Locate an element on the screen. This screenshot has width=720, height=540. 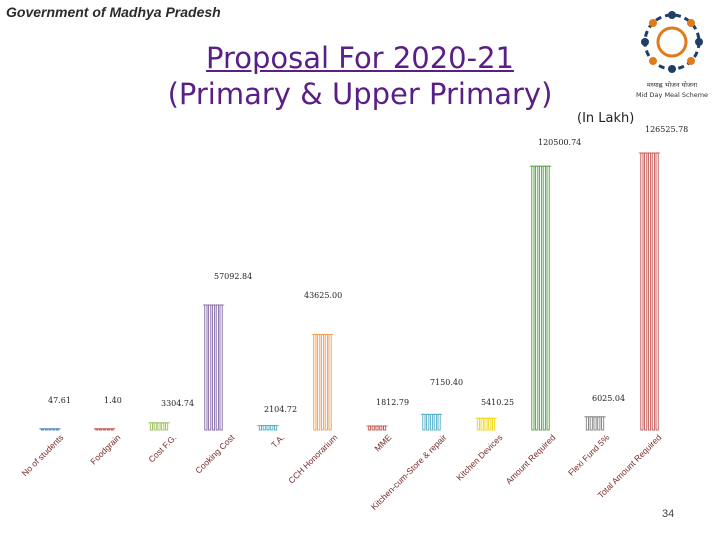
data-label: 1812.79 is located at coordinates (392, 402).